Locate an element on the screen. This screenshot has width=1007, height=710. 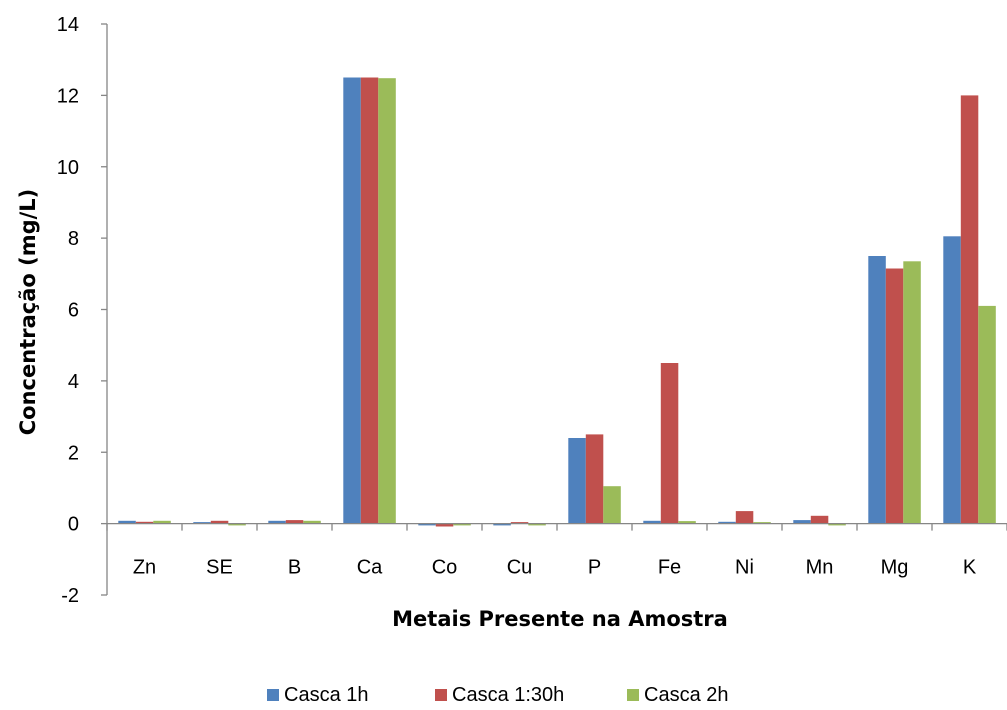
x-tick-label: P is located at coordinates (594, 568).